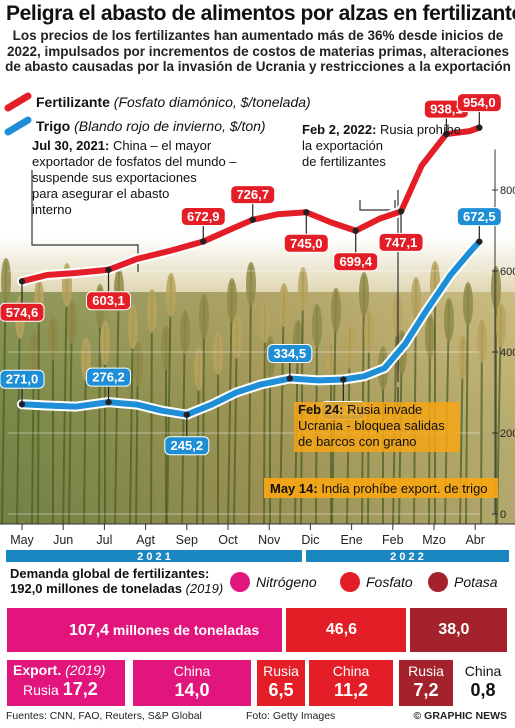  Describe the element at coordinates (291, 716) in the screenshot. I see `photo-credit: Foto: Getty Images` at that location.